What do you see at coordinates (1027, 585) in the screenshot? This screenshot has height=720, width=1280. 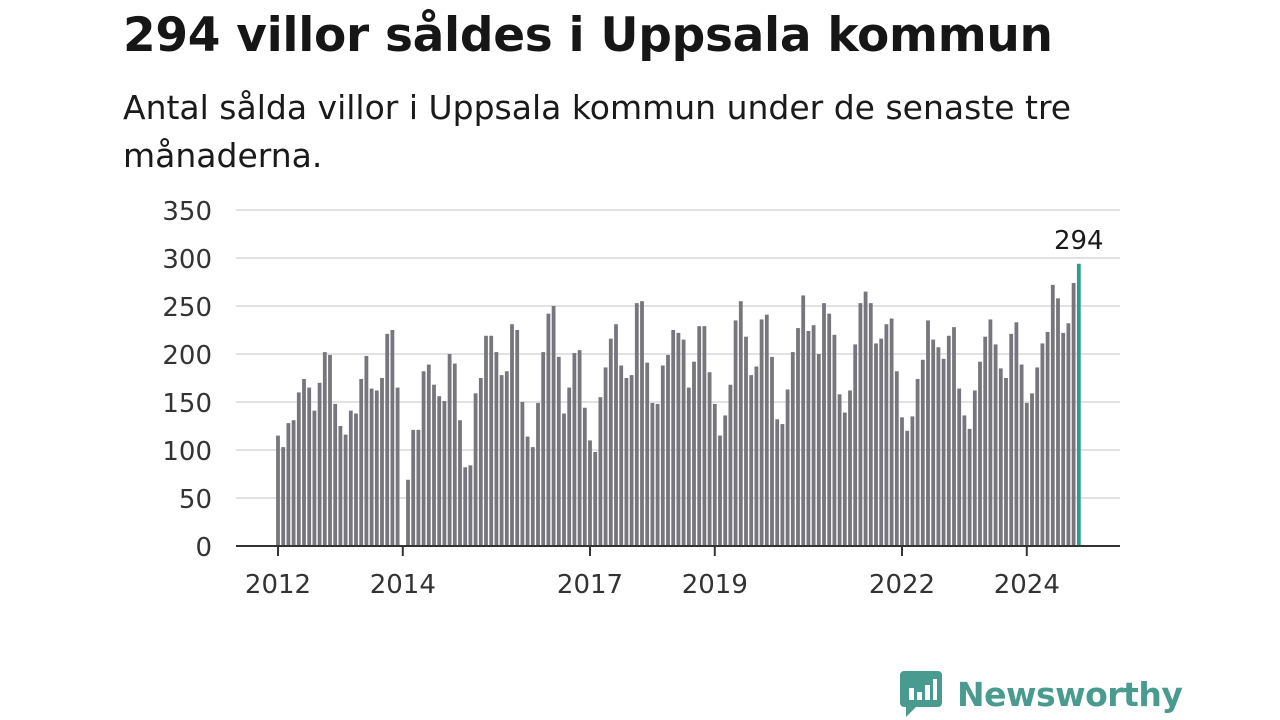 I see `x-tick-label: 2024` at bounding box center [1027, 585].